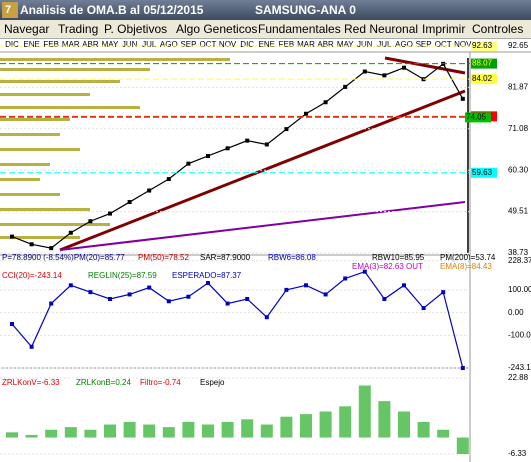  Describe the element at coordinates (498, 29) in the screenshot. I see `menu-item: Controles` at that location.